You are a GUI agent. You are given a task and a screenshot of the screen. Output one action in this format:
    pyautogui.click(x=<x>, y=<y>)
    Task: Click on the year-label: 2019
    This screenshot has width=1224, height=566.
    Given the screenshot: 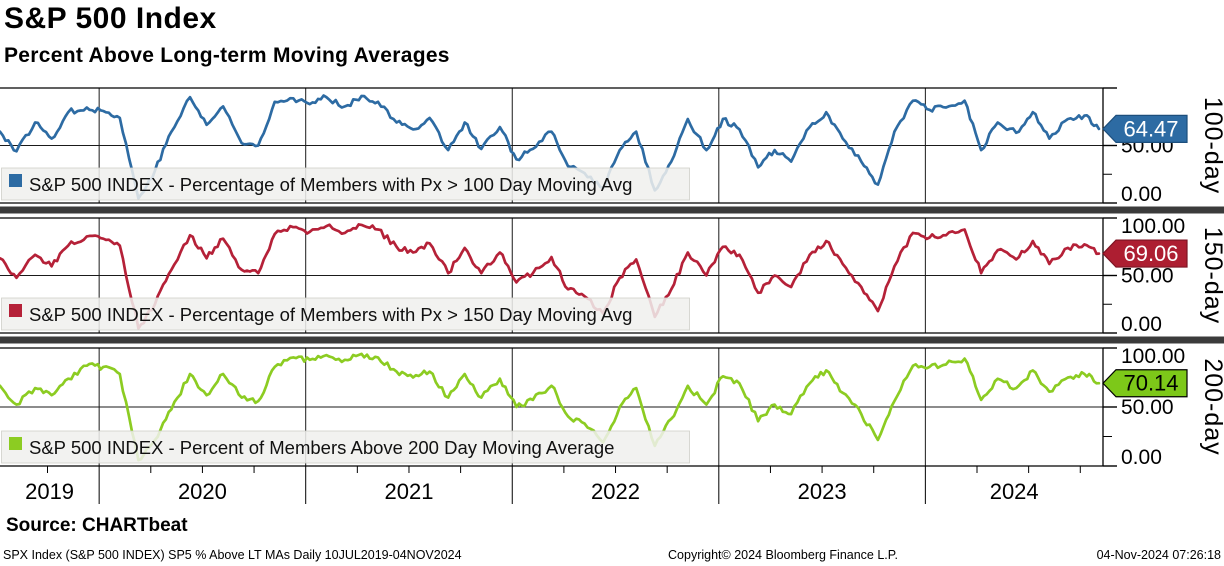 What is the action you would take?
    pyautogui.click(x=49, y=491)
    